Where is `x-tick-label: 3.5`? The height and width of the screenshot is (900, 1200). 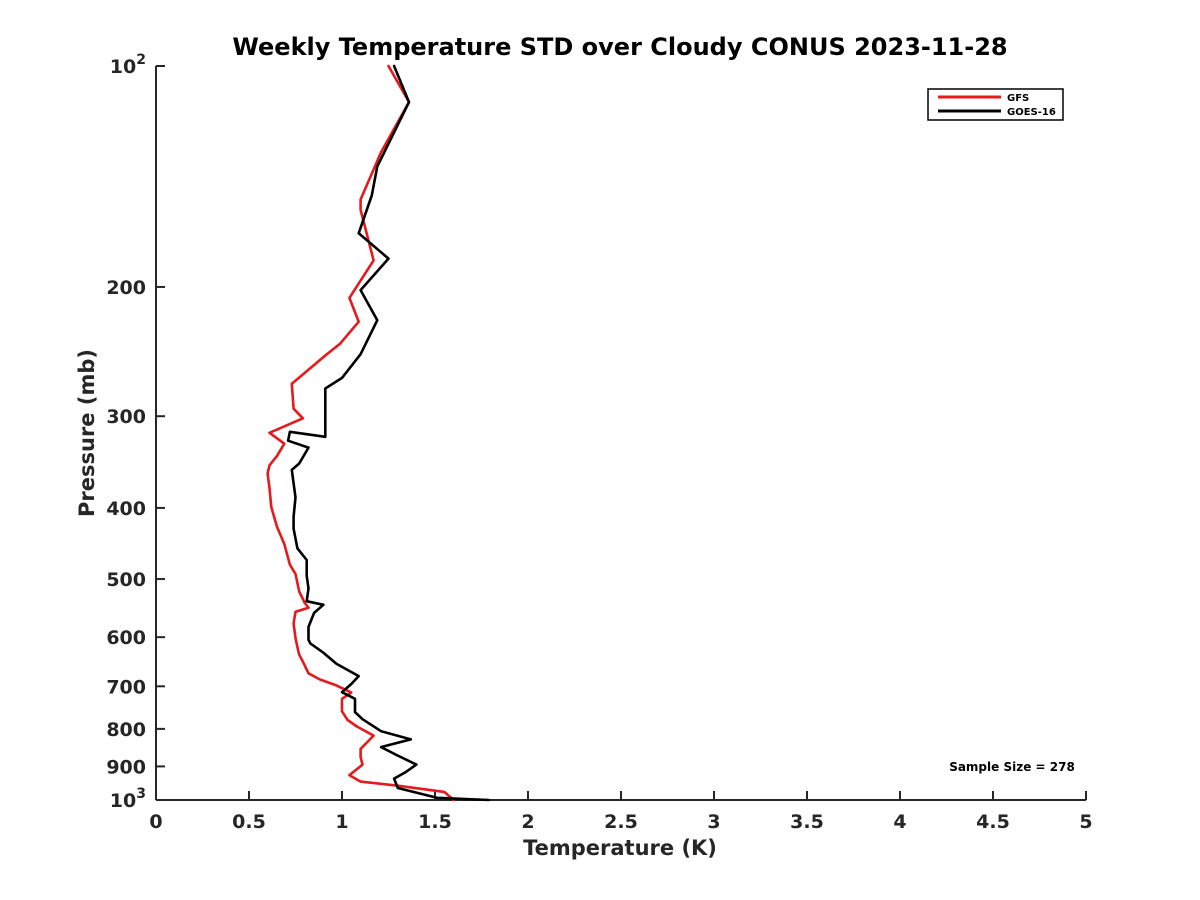
x-tick-label: 3.5 is located at coordinates (807, 822).